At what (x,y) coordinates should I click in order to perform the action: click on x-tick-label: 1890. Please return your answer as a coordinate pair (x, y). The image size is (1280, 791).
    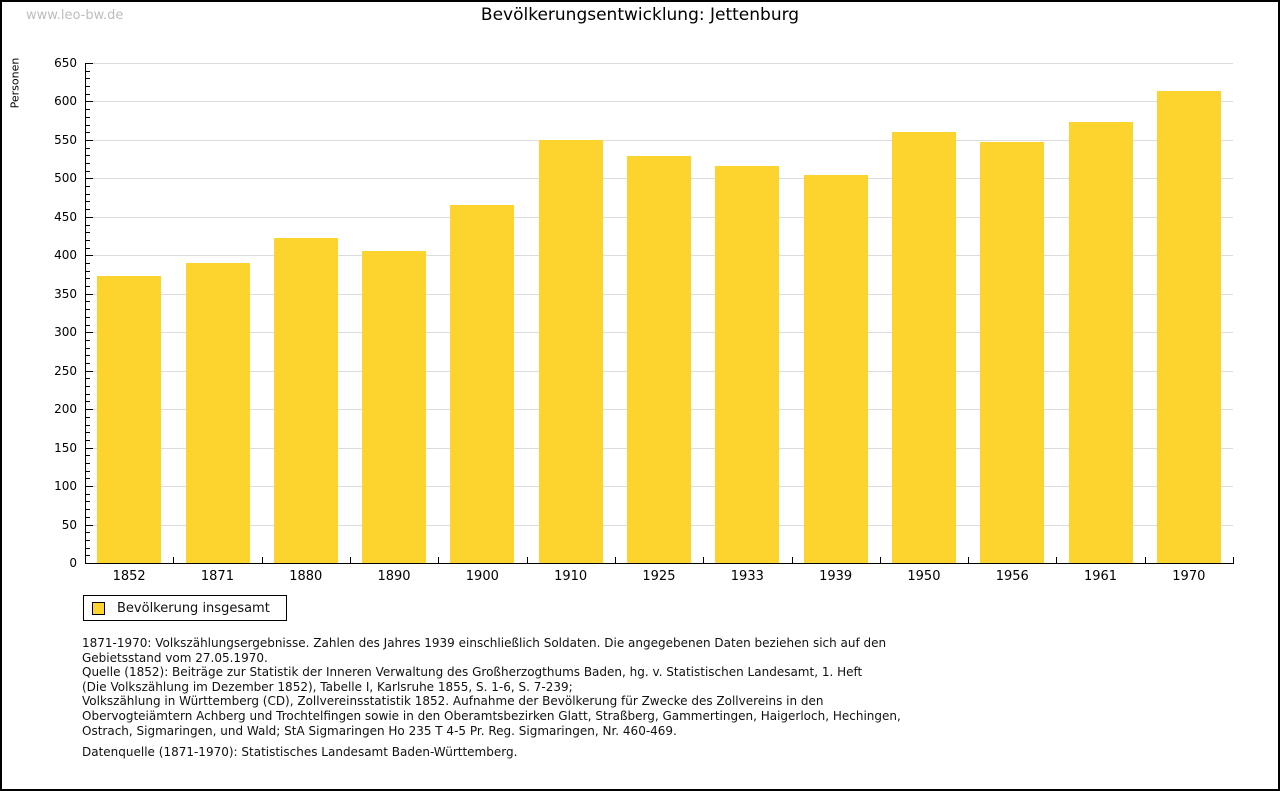
    Looking at the image, I should click on (394, 576).